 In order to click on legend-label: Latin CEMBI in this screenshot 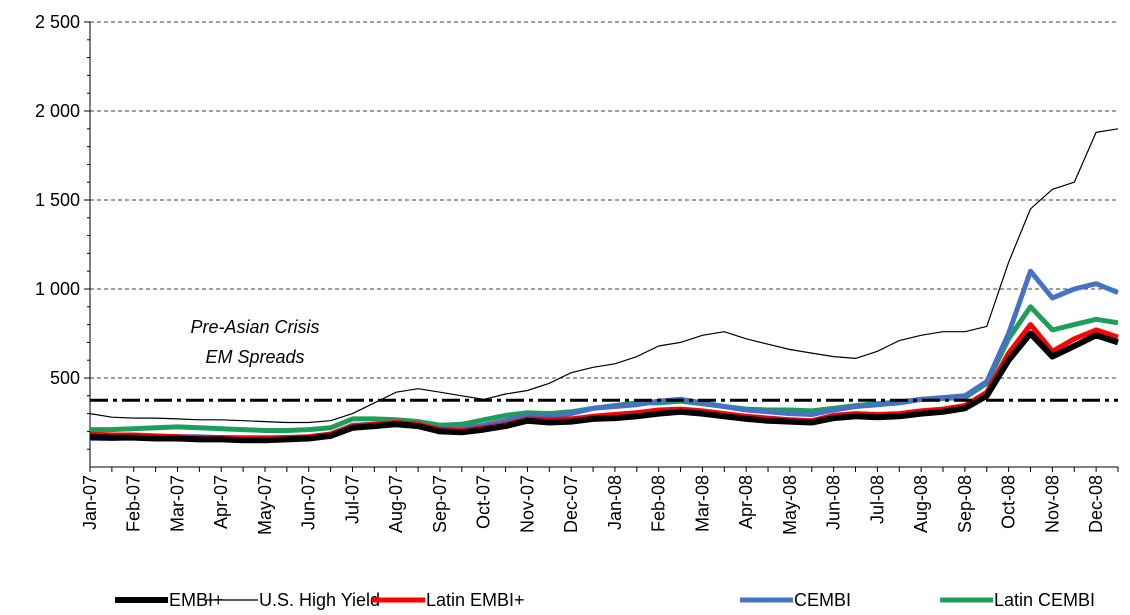, I will do `click(1044, 600)`.